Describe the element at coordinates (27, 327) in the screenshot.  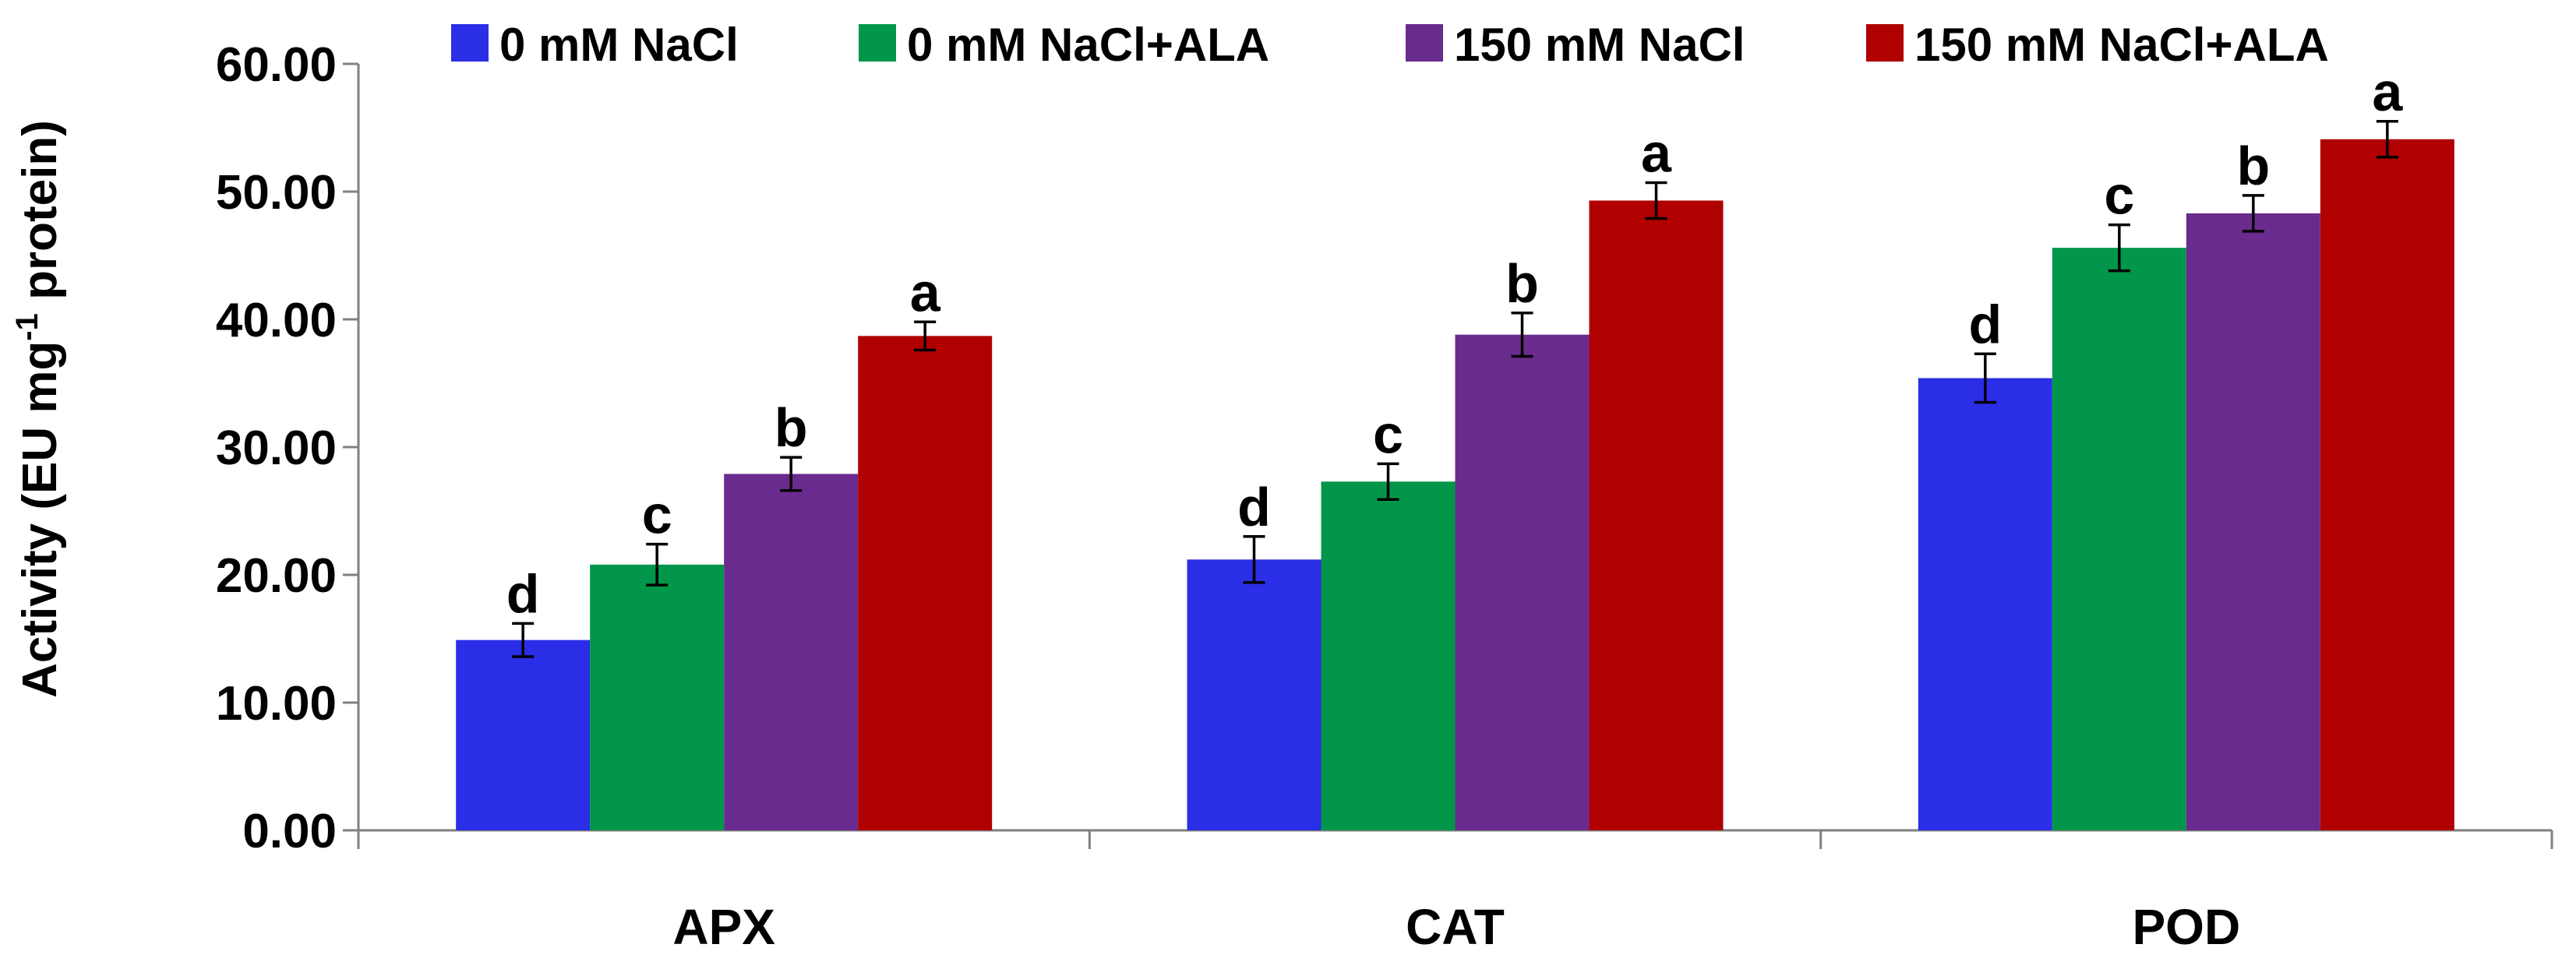
I see `y-axis-label-superscript: -1` at that location.